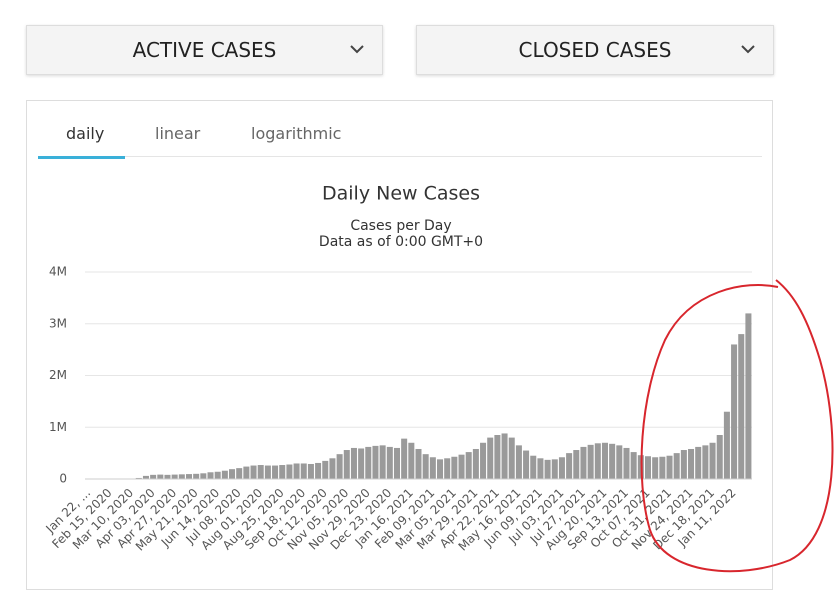 The image size is (838, 590). What do you see at coordinates (58, 427) in the screenshot?
I see `y-tick-label: 1M` at bounding box center [58, 427].